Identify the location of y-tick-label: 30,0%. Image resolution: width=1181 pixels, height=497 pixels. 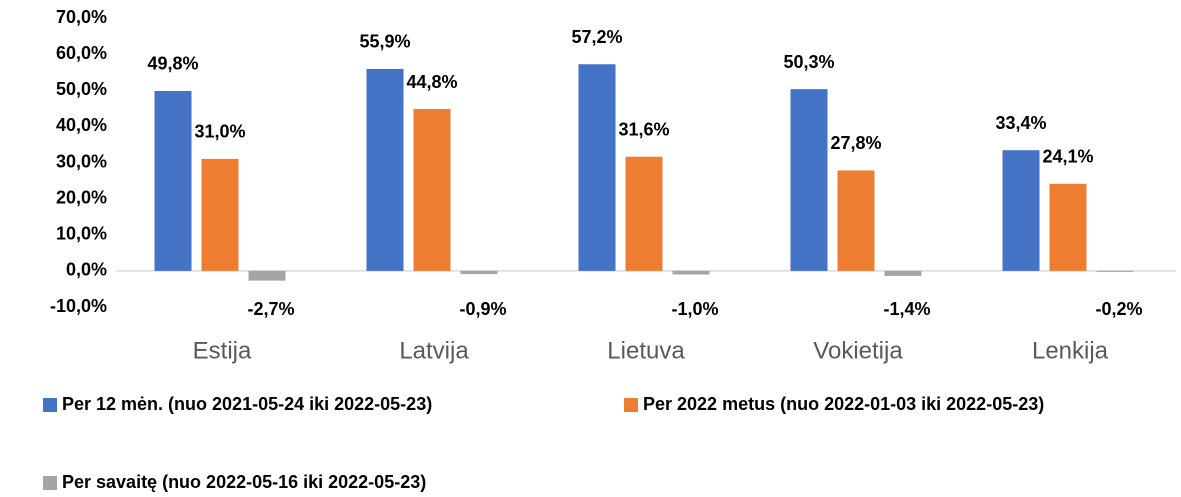
(81, 161).